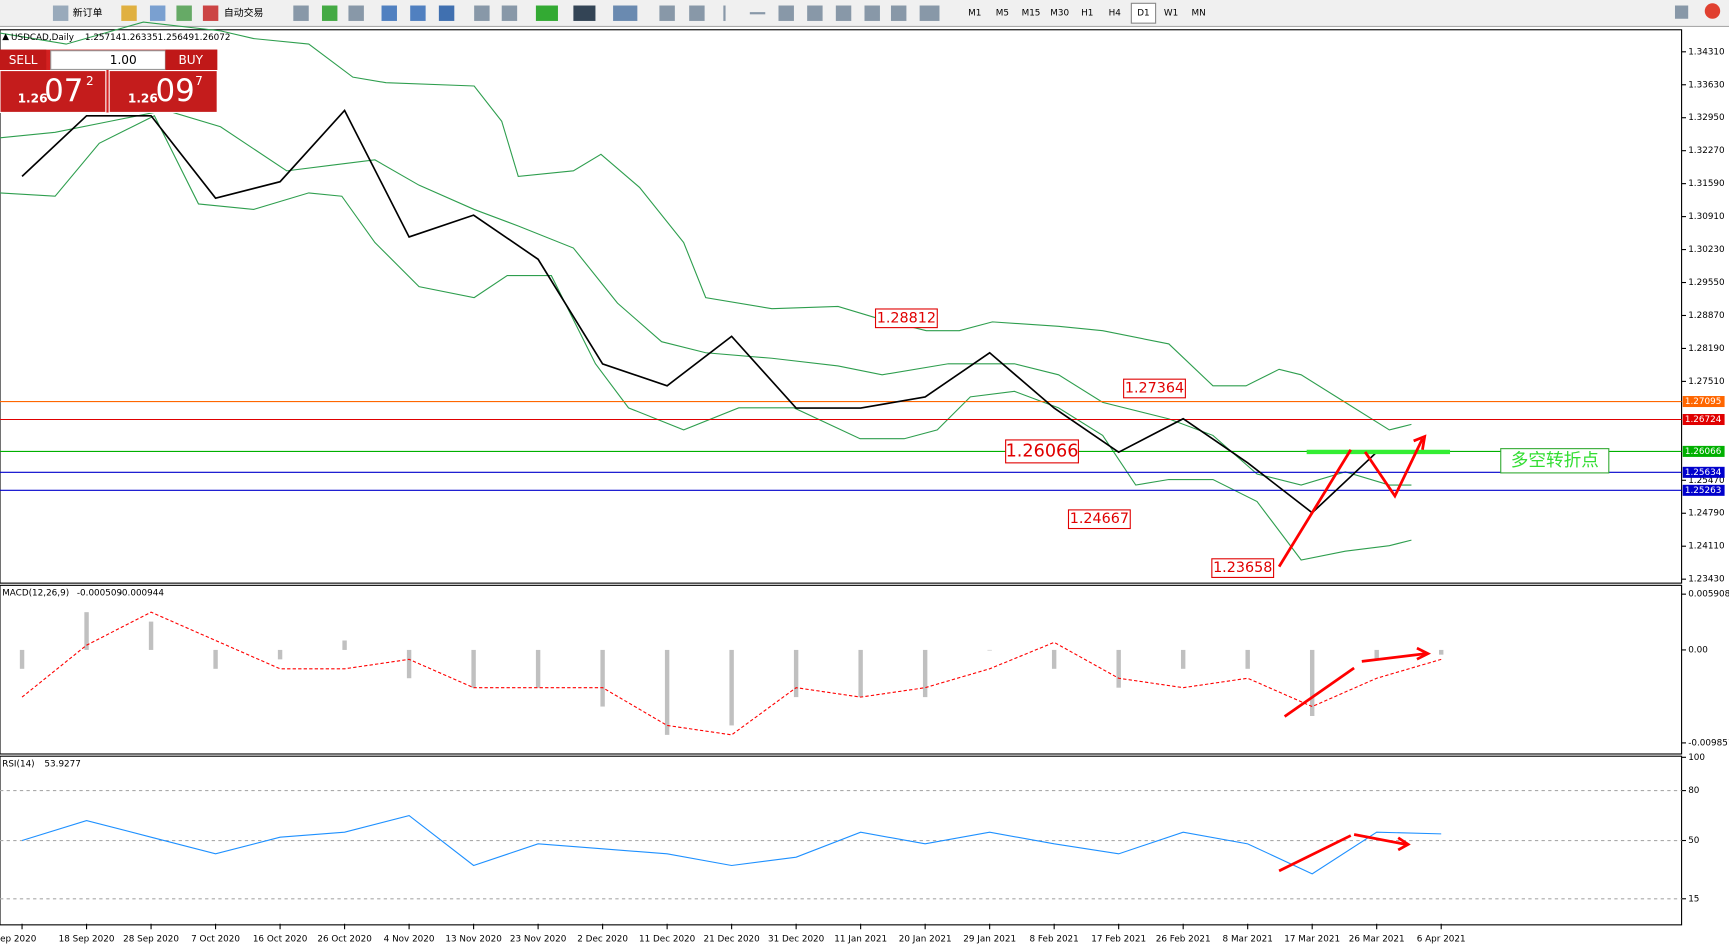  I want to click on buy-price-box, so click(163, 91).